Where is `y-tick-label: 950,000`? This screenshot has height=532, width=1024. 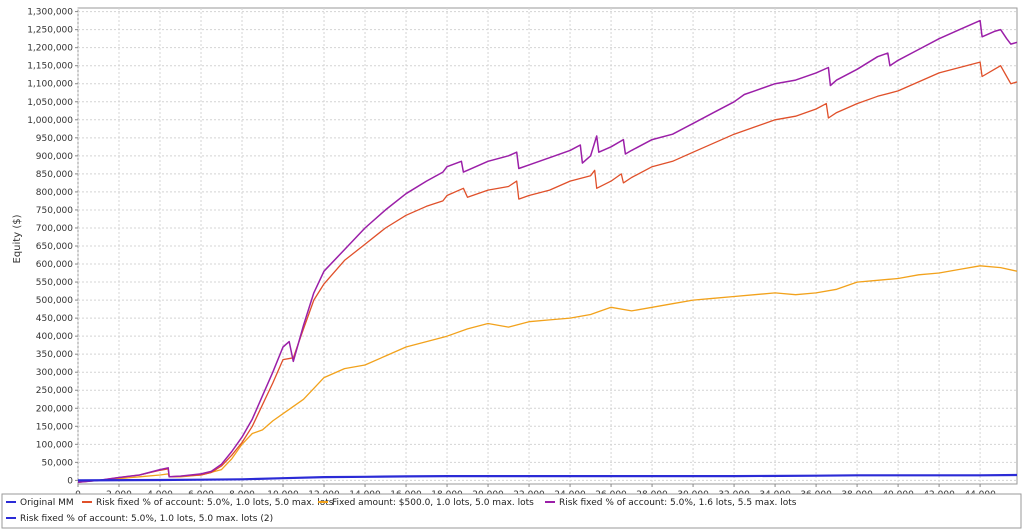 y-tick-label: 950,000 is located at coordinates (54, 139).